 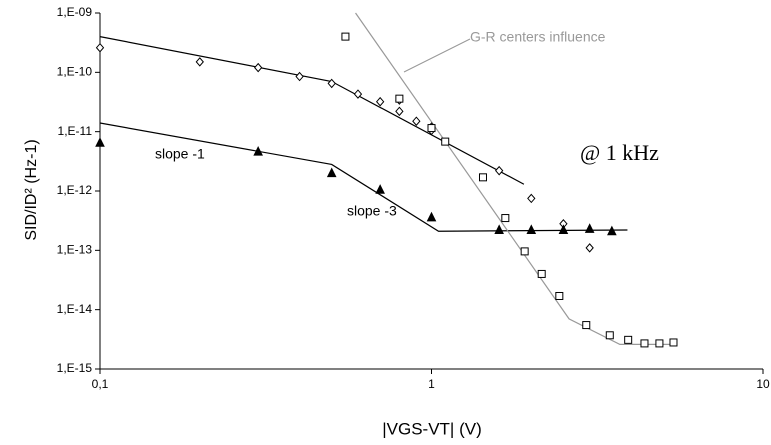 I want to click on annotation: @ 1 kHz, so click(x=619, y=152).